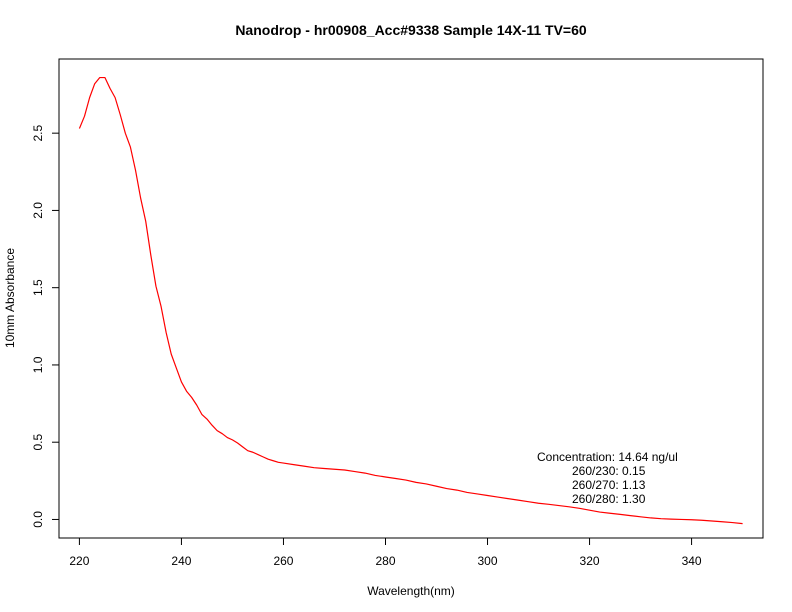 The image size is (792, 612). What do you see at coordinates (609, 485) in the screenshot?
I see `annotation-ratio-260-270: 260/270: 1.13` at bounding box center [609, 485].